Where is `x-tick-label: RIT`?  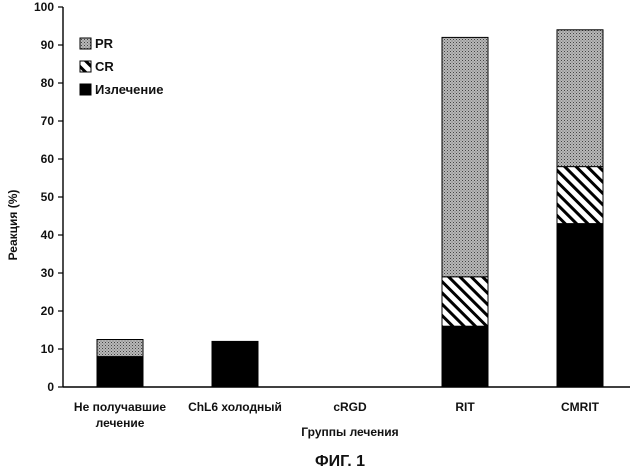 x-tick-label: RIT is located at coordinates (465, 407).